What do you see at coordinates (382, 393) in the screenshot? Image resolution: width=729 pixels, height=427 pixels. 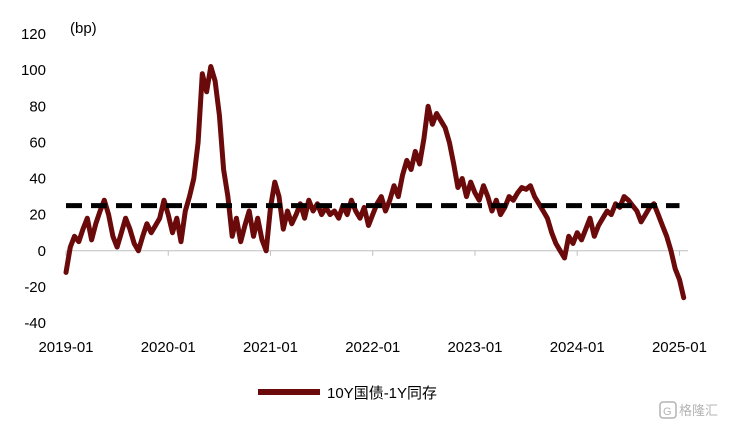 I see `legend-label: 10Y国债-1Y同存` at bounding box center [382, 393].